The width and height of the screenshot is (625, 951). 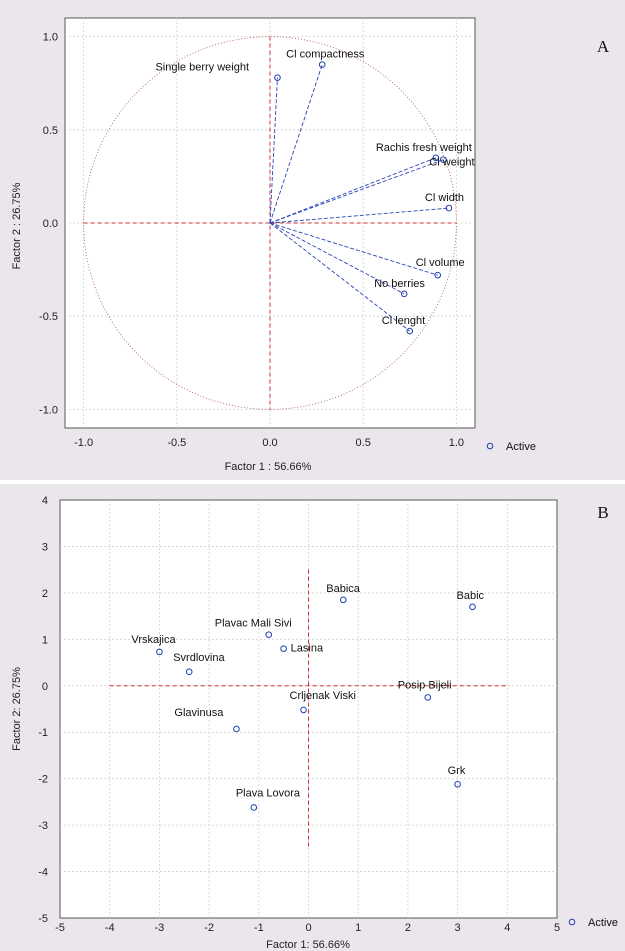 What do you see at coordinates (440, 263) in the screenshot?
I see `data-label: Cl volume` at bounding box center [440, 263].